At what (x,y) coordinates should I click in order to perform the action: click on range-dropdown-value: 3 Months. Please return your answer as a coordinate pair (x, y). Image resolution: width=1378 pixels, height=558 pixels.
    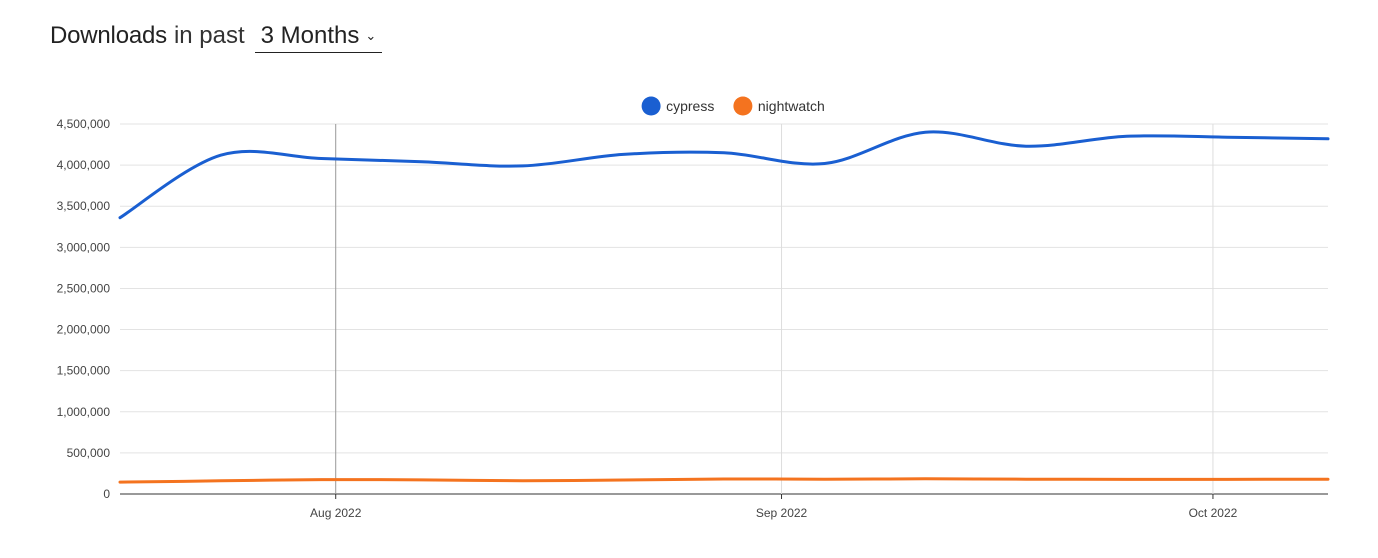
    Looking at the image, I should click on (310, 35).